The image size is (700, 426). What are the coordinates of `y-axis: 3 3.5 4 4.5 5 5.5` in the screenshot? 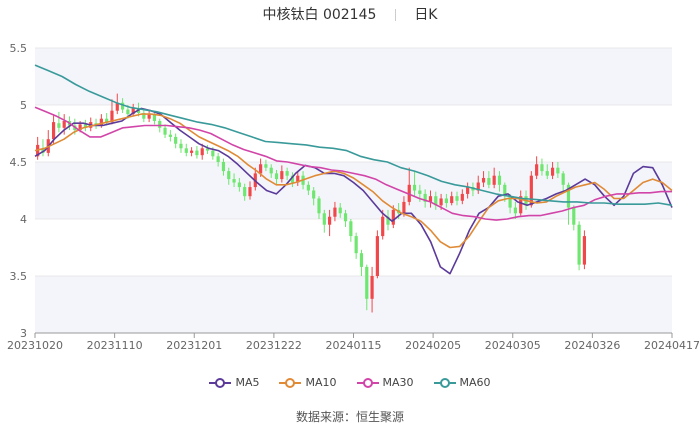 It's located at (19, 191).